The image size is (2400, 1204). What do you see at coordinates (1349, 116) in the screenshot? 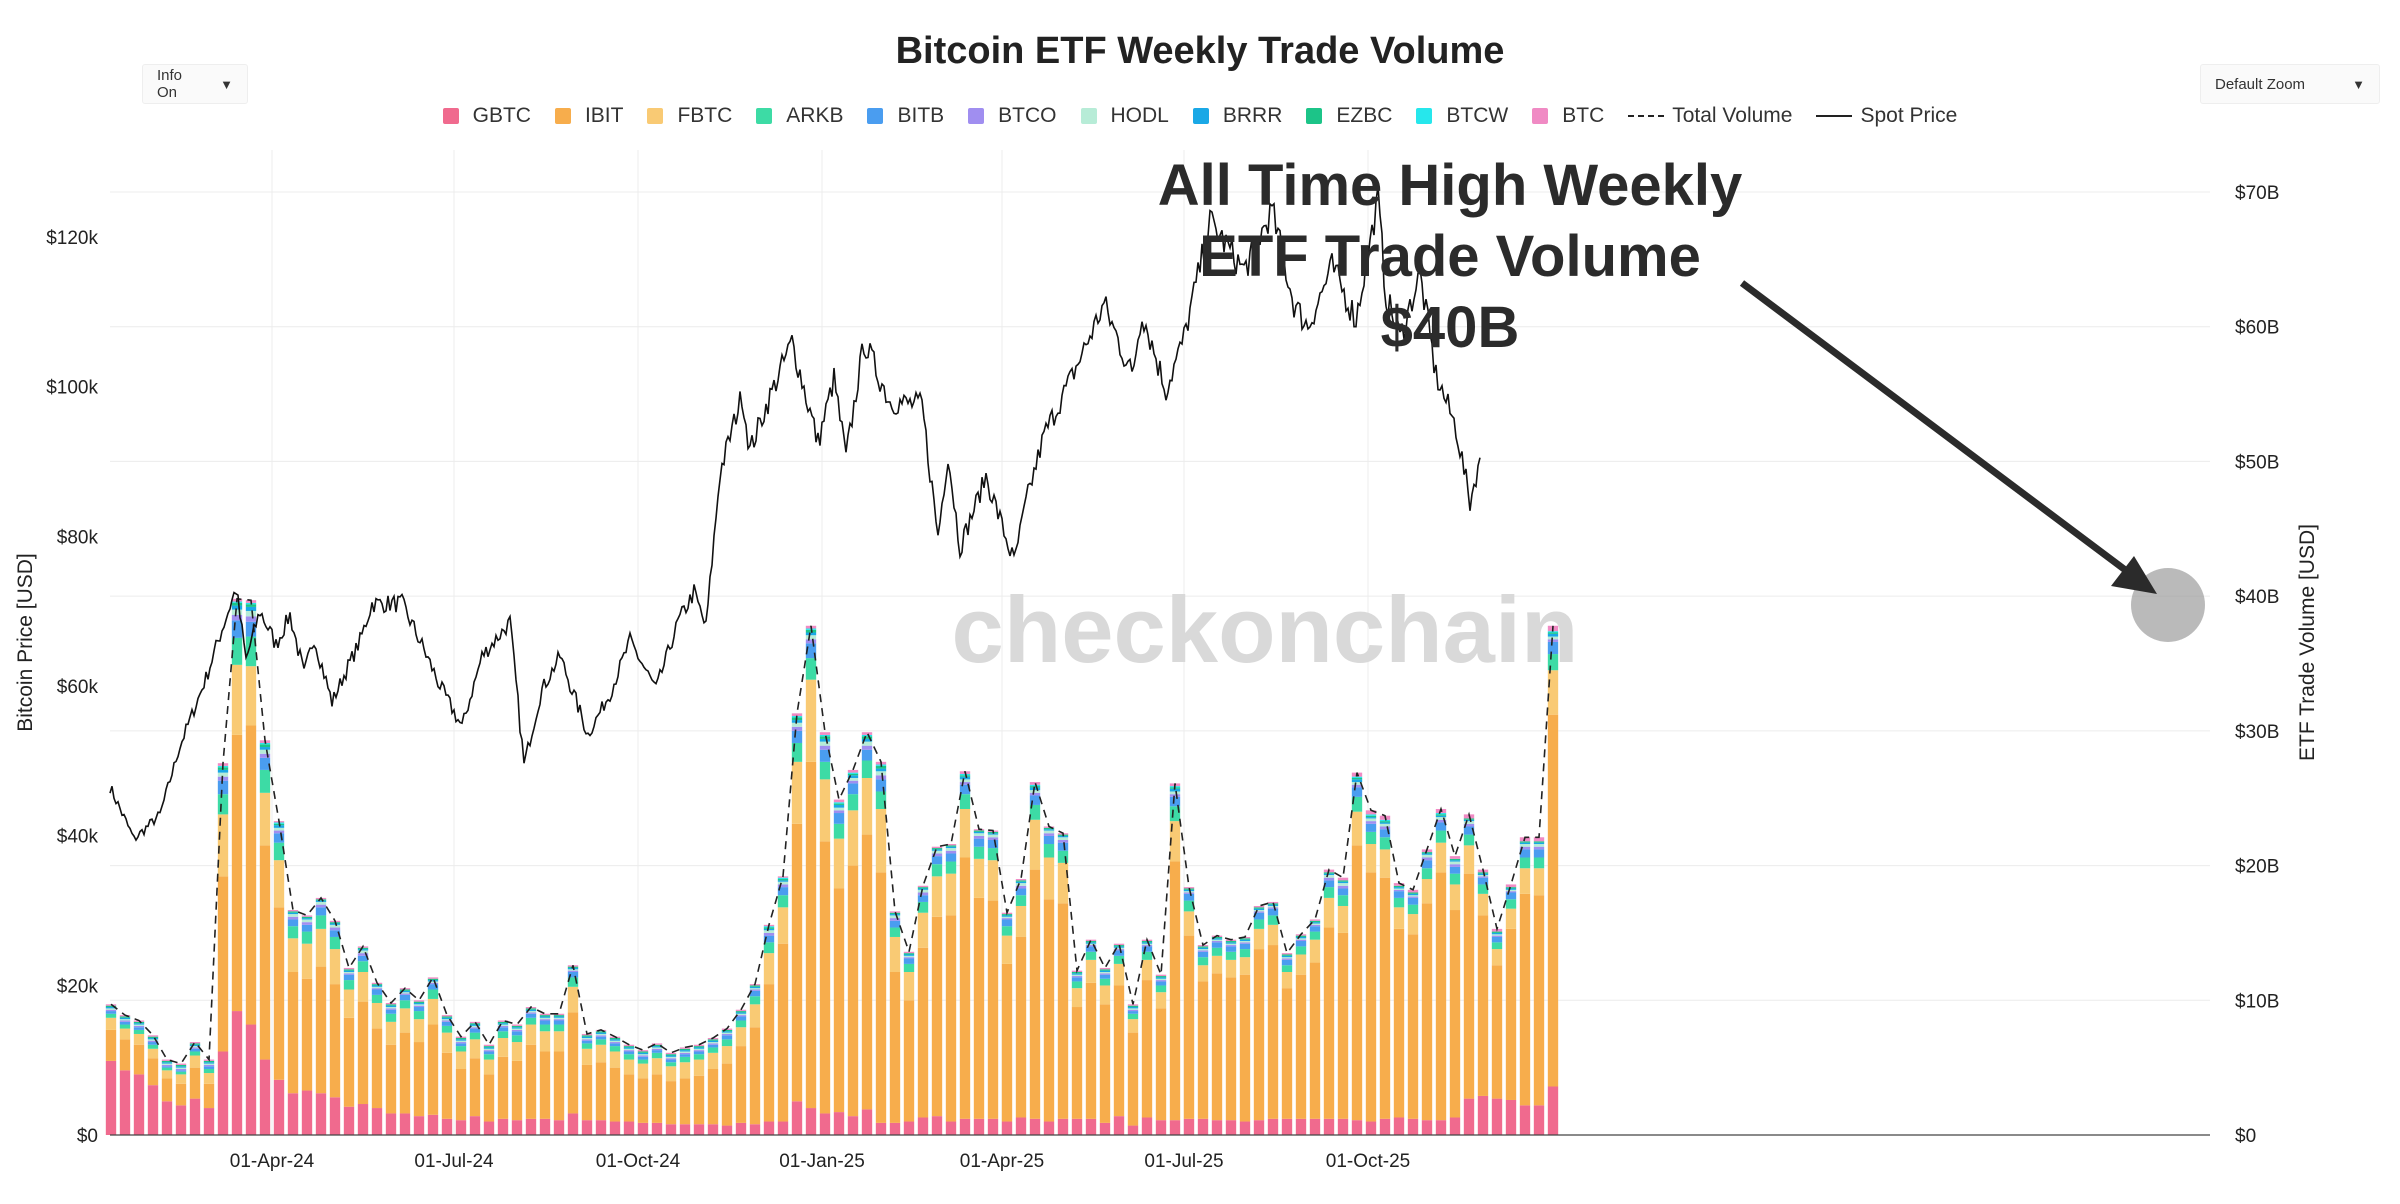
I see `legend-item-ezbc: EZBC` at bounding box center [1349, 116].